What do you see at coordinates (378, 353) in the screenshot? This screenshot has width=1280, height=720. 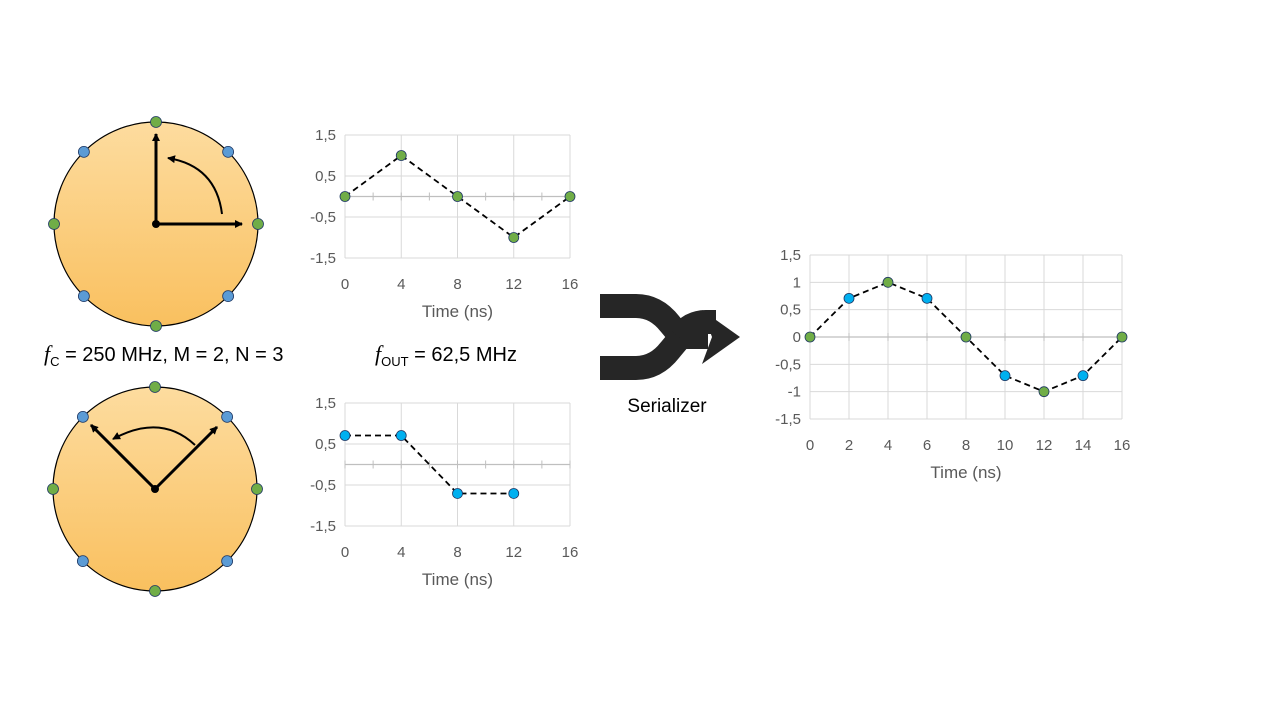 I see `fout-variable: f` at bounding box center [378, 353].